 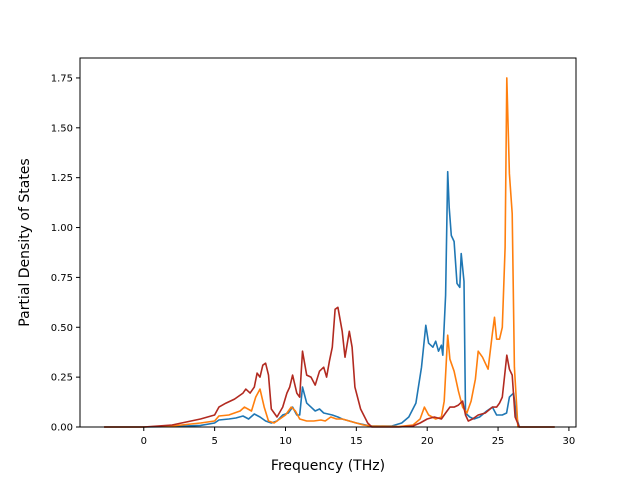 What do you see at coordinates (62, 228) in the screenshot?
I see `y-tick-label: 1.00` at bounding box center [62, 228].